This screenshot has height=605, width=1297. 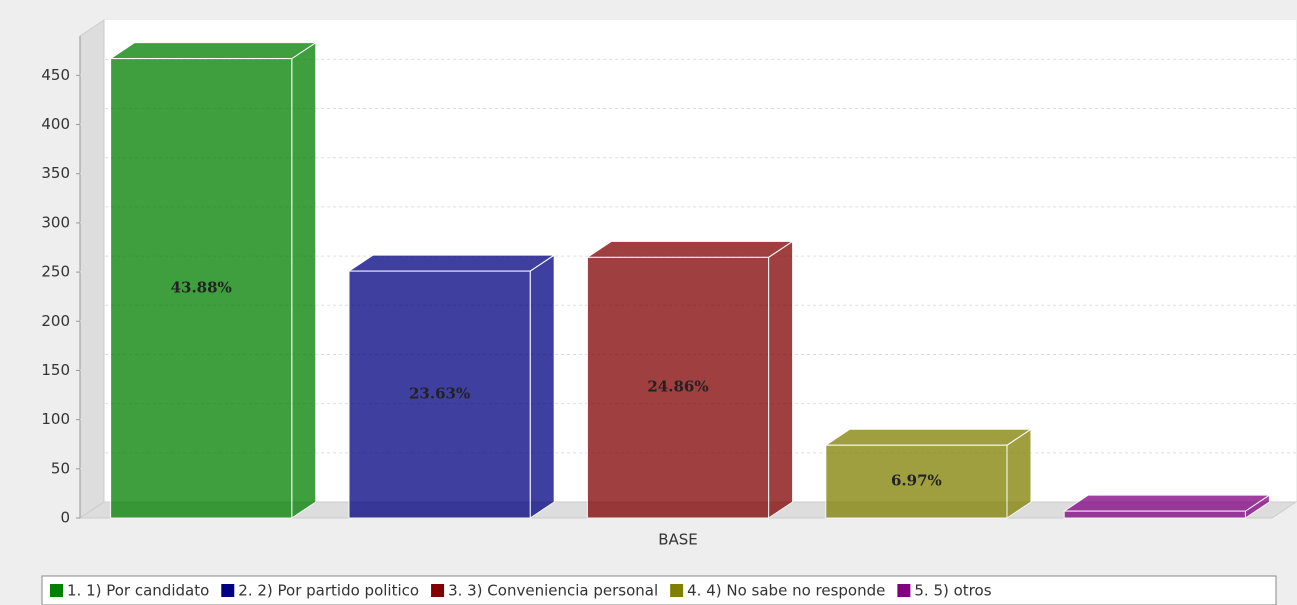 I want to click on value-label: 24.86%, so click(x=677, y=387).